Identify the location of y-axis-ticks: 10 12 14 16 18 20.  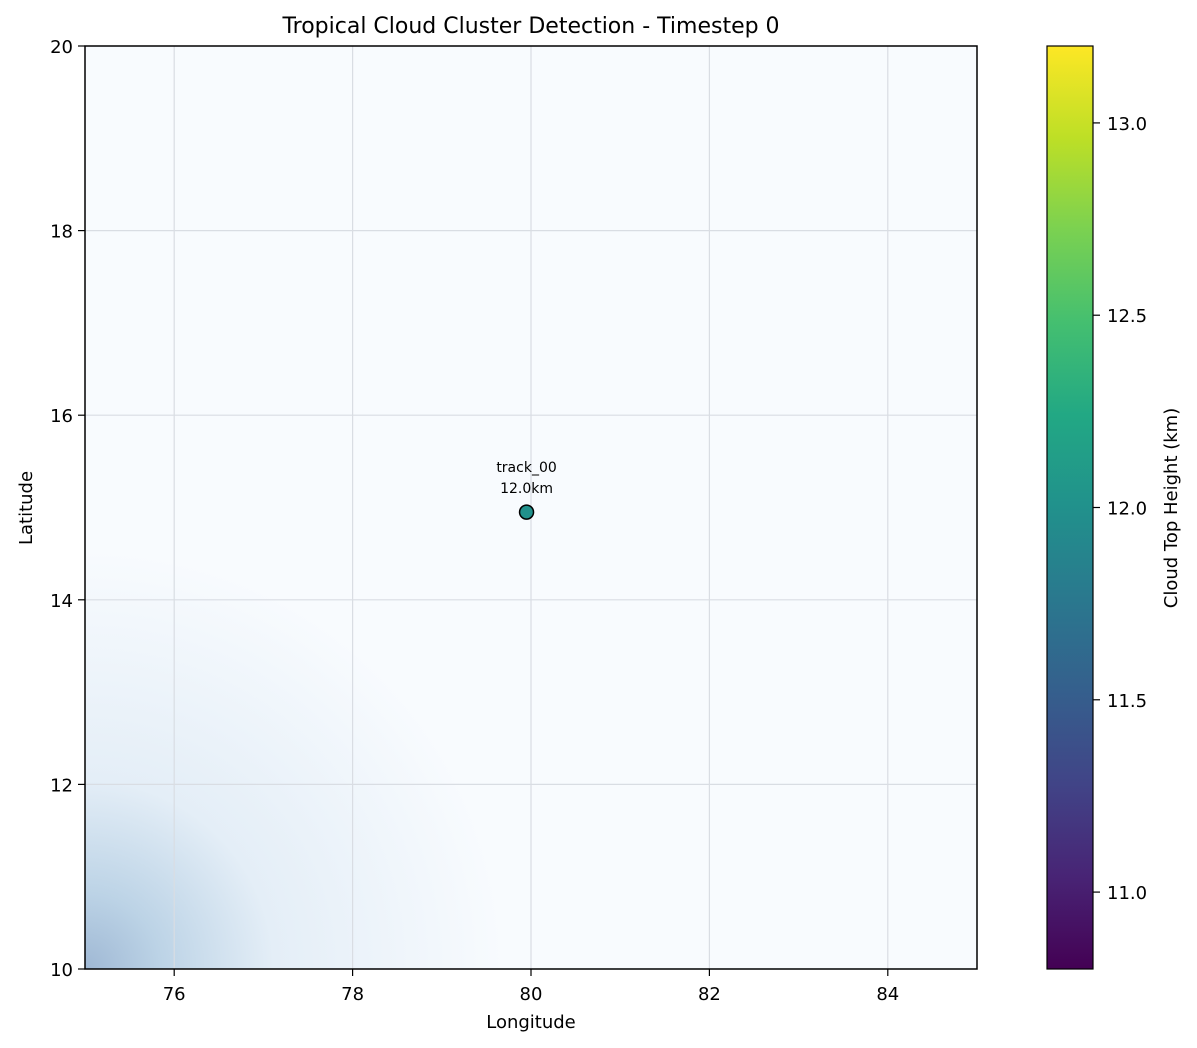
(67, 509).